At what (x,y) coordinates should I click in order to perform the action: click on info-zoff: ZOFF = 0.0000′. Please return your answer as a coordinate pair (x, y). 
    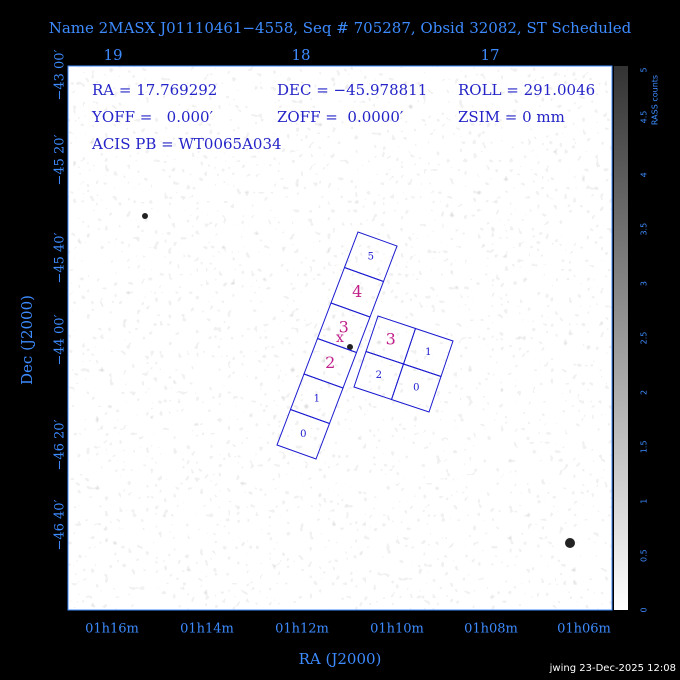
    Looking at the image, I should click on (340, 117).